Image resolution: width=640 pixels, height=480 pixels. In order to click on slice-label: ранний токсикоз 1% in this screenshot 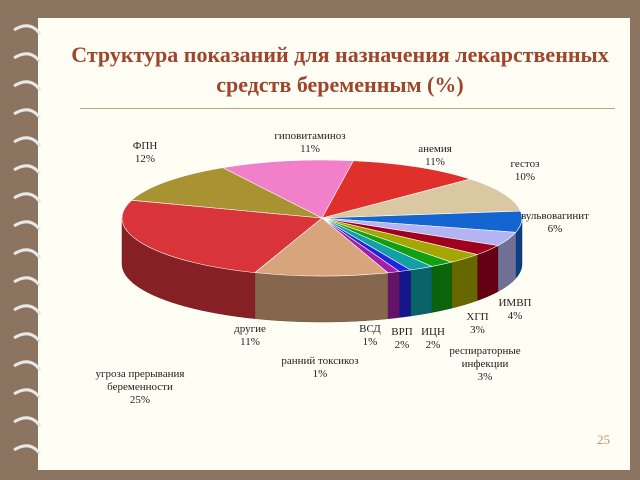, I will do `click(320, 368)`.